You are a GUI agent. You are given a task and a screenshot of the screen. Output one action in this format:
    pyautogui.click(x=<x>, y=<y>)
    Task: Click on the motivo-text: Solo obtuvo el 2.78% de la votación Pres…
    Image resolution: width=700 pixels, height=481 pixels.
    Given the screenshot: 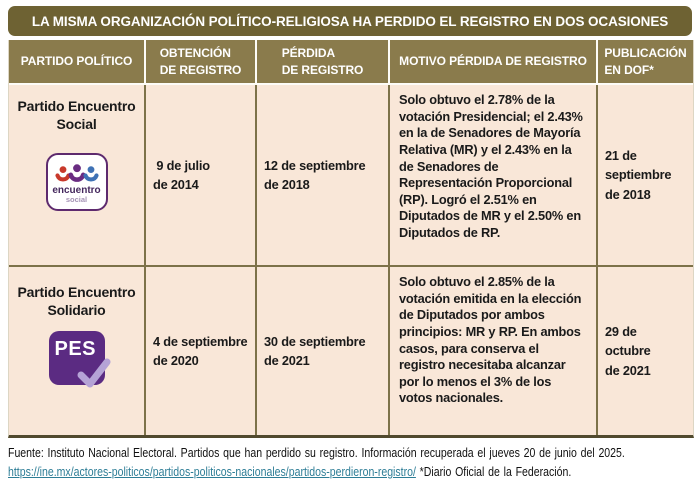 What is the action you would take?
    pyautogui.click(x=491, y=166)
    